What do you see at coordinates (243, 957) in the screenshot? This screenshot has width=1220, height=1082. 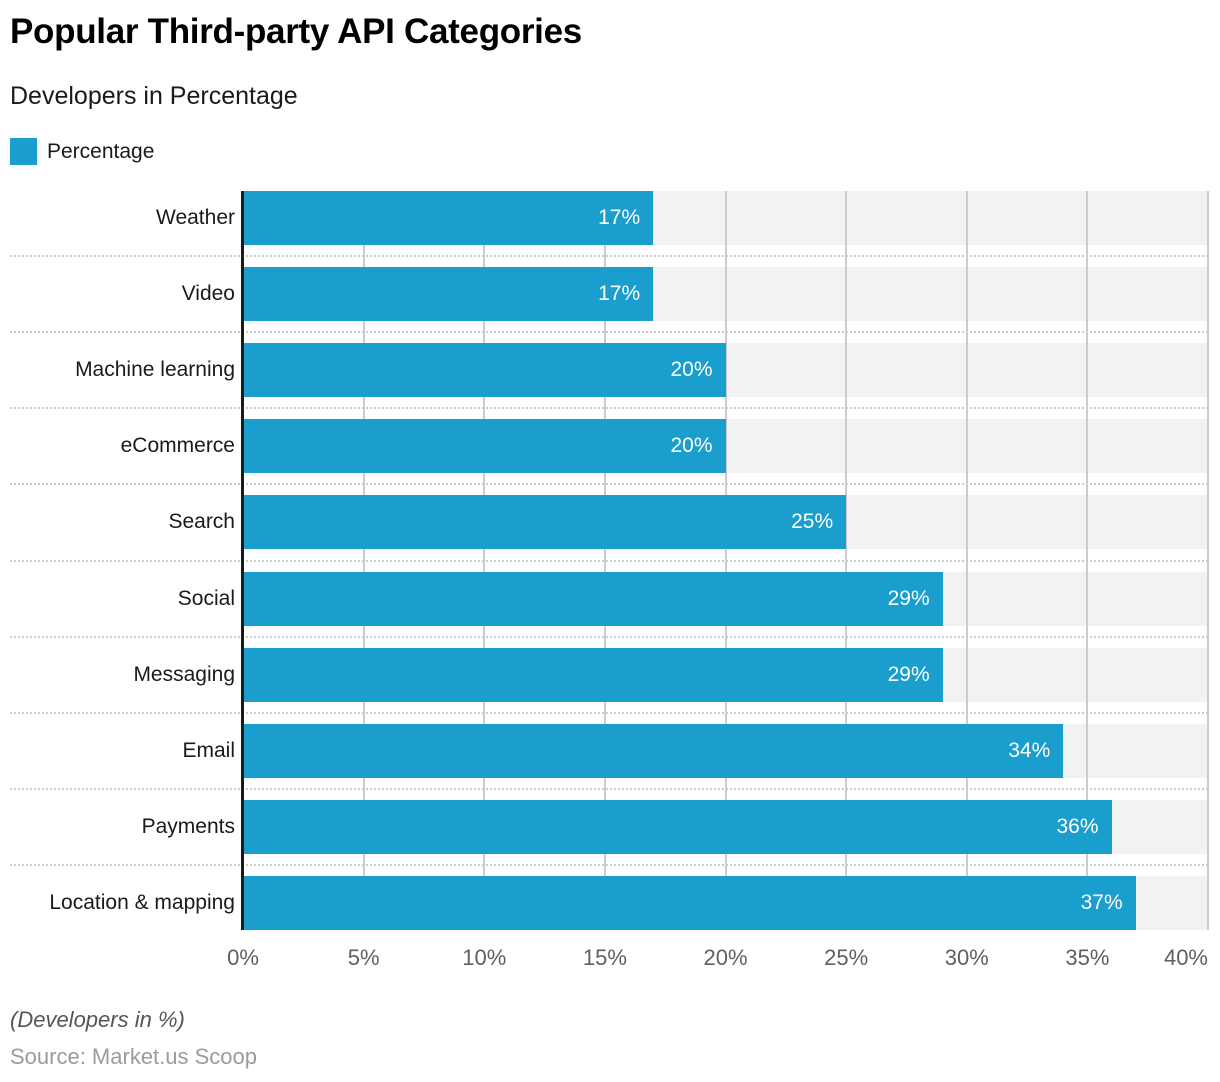 I see `x-tick-label: 0%` at bounding box center [243, 957].